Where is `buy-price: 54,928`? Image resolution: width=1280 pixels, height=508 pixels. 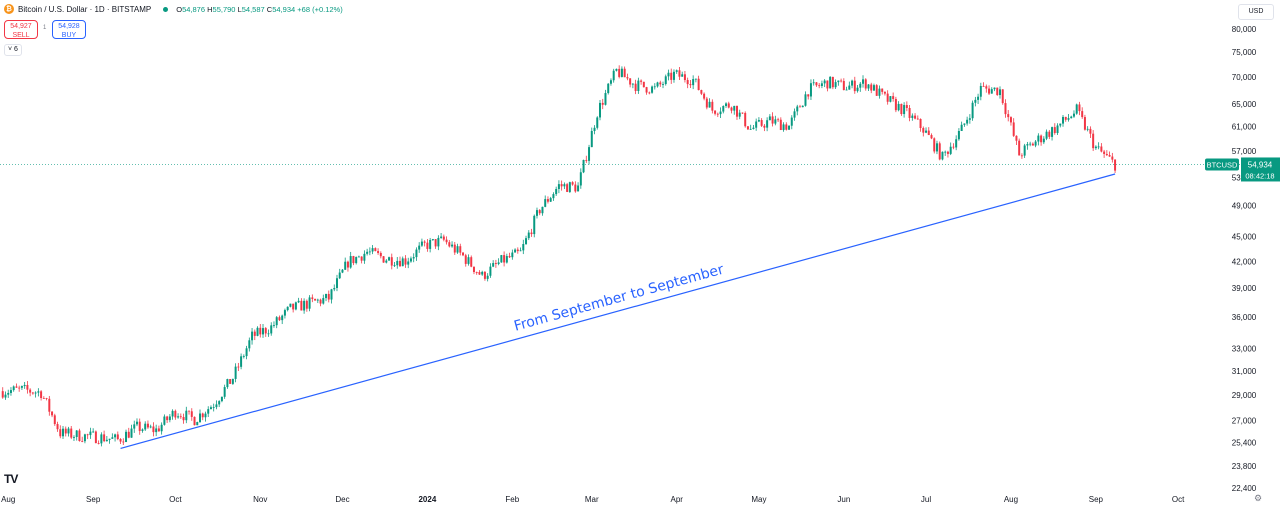
buy-price: 54,928 is located at coordinates (69, 26).